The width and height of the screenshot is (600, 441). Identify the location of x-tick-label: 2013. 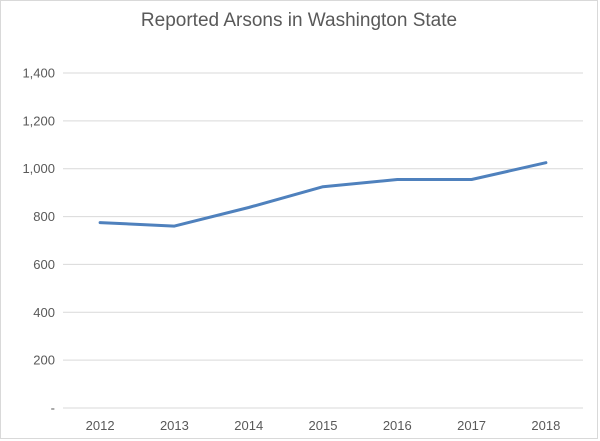
(174, 425).